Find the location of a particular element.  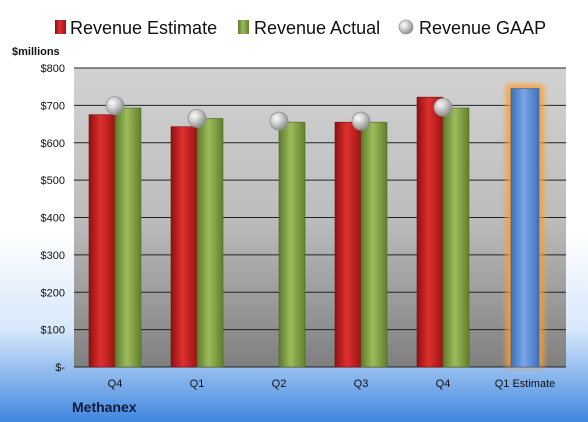

y-tick-label: $400 is located at coordinates (53, 219).